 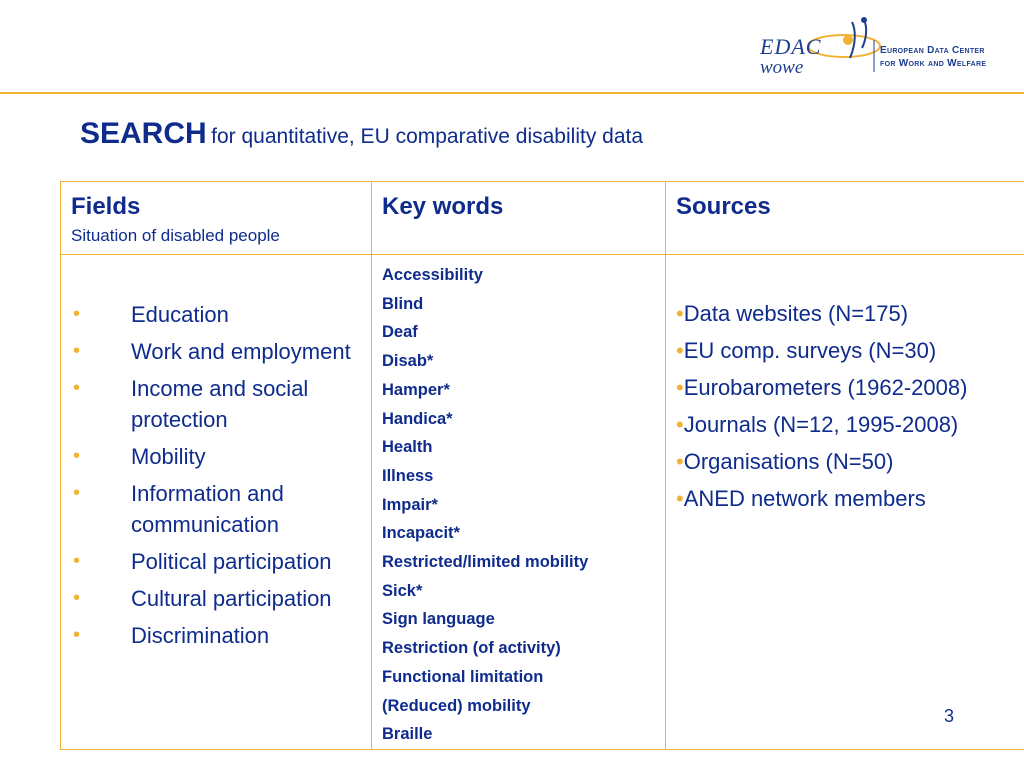 What do you see at coordinates (175, 235) in the screenshot?
I see `header-fields-sublabel: Situation of disabled people` at bounding box center [175, 235].